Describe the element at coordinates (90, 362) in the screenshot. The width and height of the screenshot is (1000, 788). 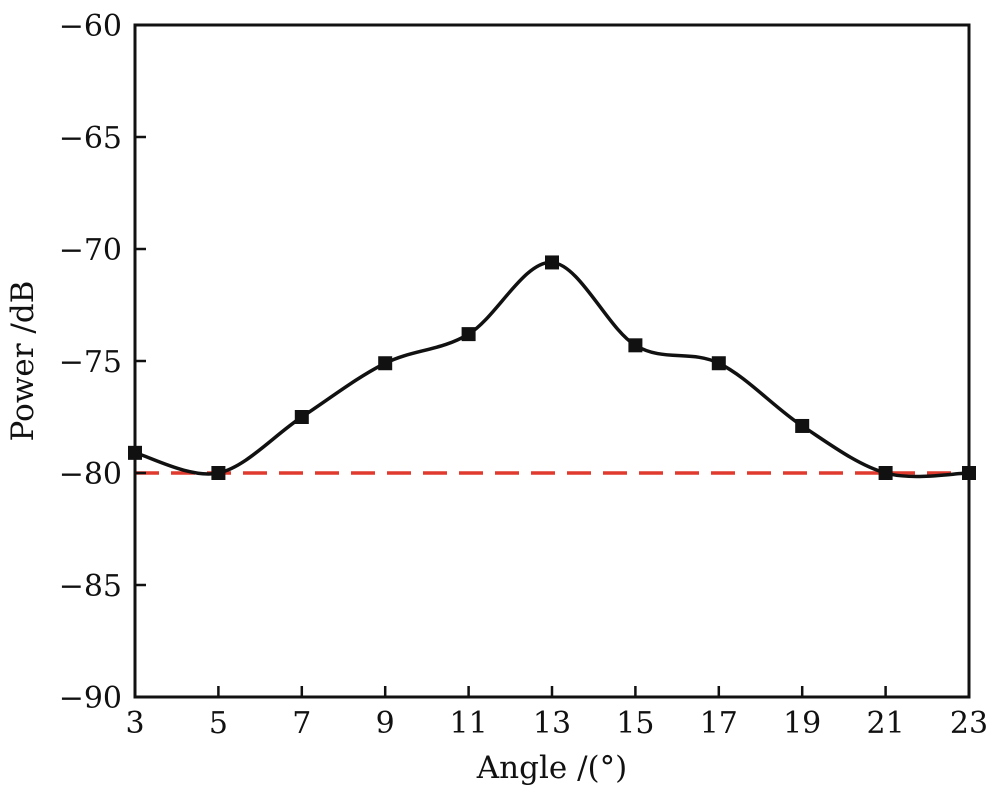
I see `y-tick-label: −75` at that location.